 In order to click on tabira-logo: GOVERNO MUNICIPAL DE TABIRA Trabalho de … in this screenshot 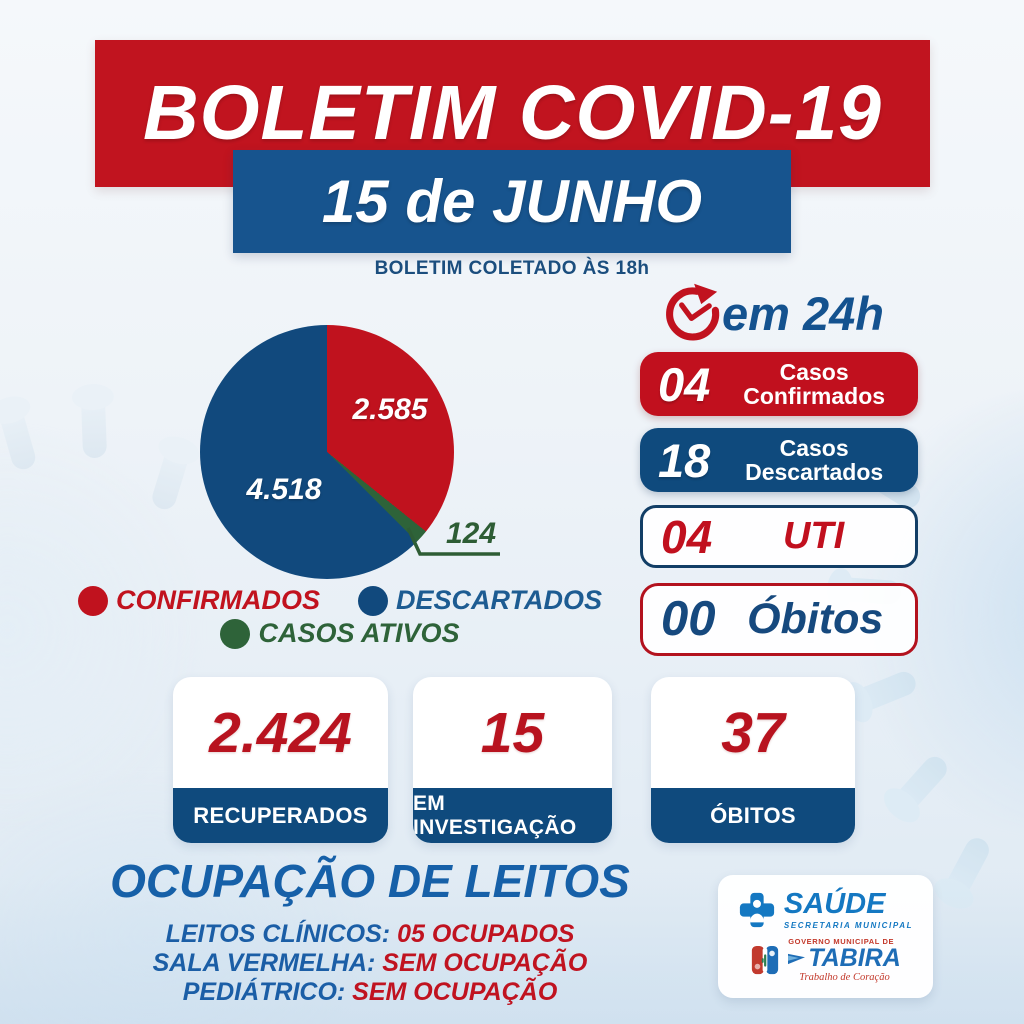, I will do `click(825, 960)`.